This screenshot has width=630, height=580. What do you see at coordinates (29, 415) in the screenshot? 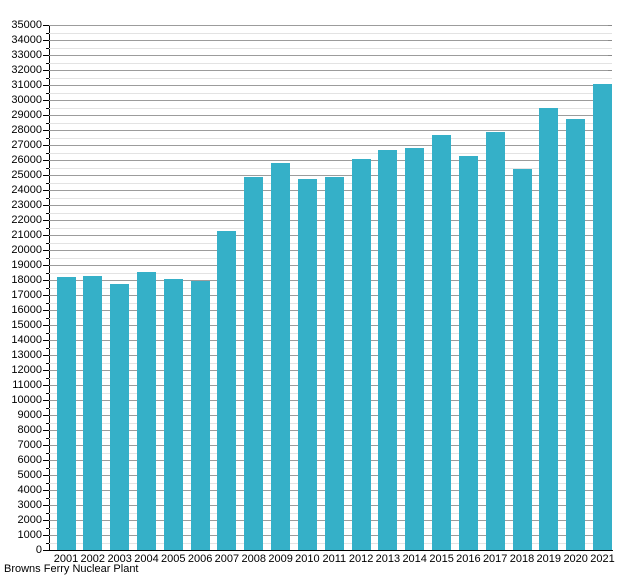
I see `y-axis-label: 9000` at bounding box center [29, 415].